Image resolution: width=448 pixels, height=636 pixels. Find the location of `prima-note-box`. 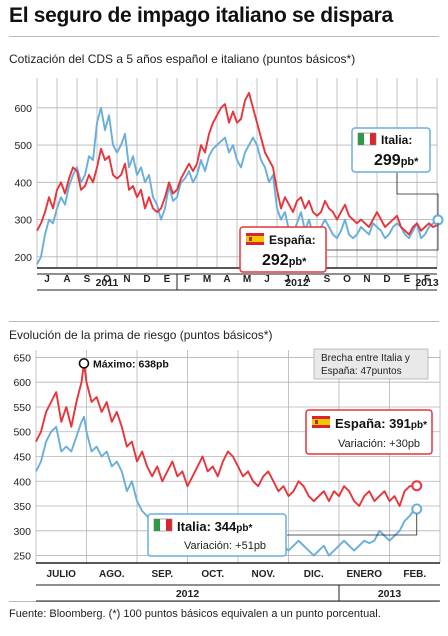

prima-note-box is located at coordinates (371, 364).